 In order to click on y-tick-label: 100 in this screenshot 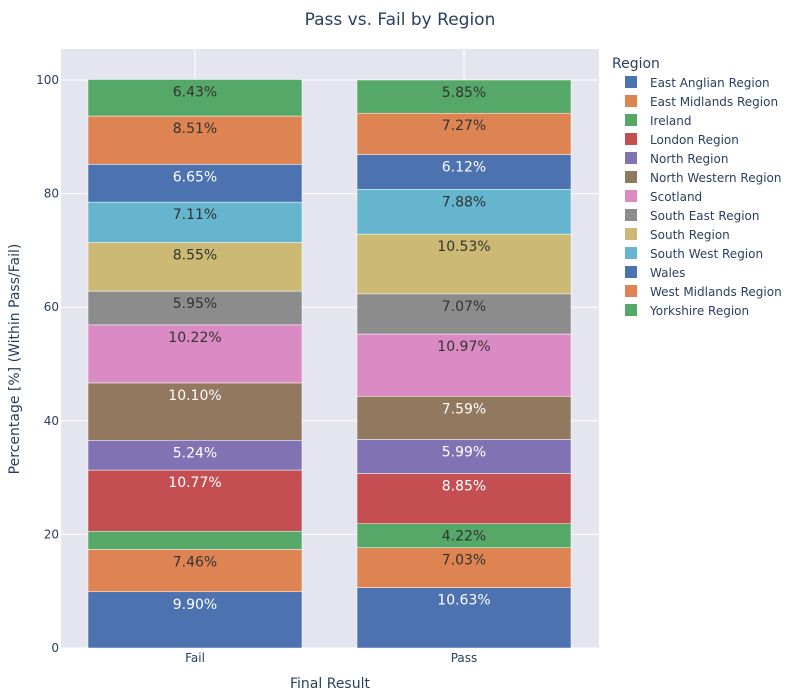, I will do `click(47, 80)`.